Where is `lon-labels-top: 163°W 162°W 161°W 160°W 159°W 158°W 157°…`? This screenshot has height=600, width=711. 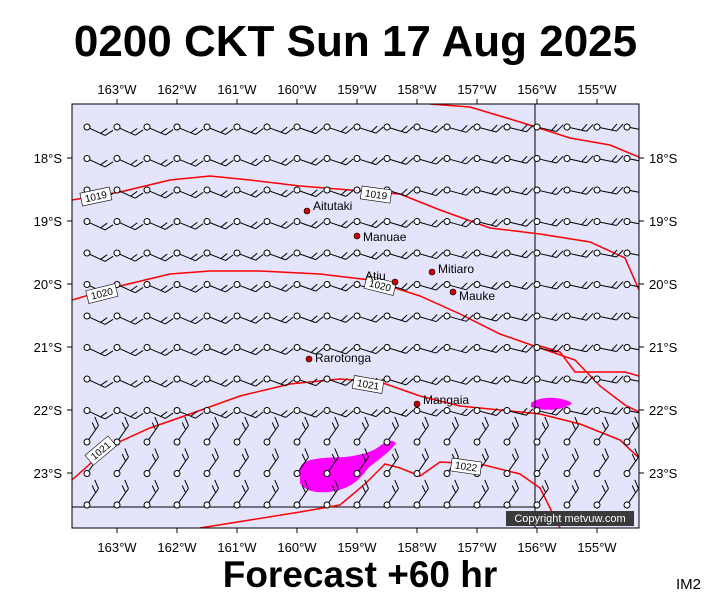 lon-labels-top: 163°W 162°W 161°W 160°W 159°W 158°W 157°… is located at coordinates (357, 89).